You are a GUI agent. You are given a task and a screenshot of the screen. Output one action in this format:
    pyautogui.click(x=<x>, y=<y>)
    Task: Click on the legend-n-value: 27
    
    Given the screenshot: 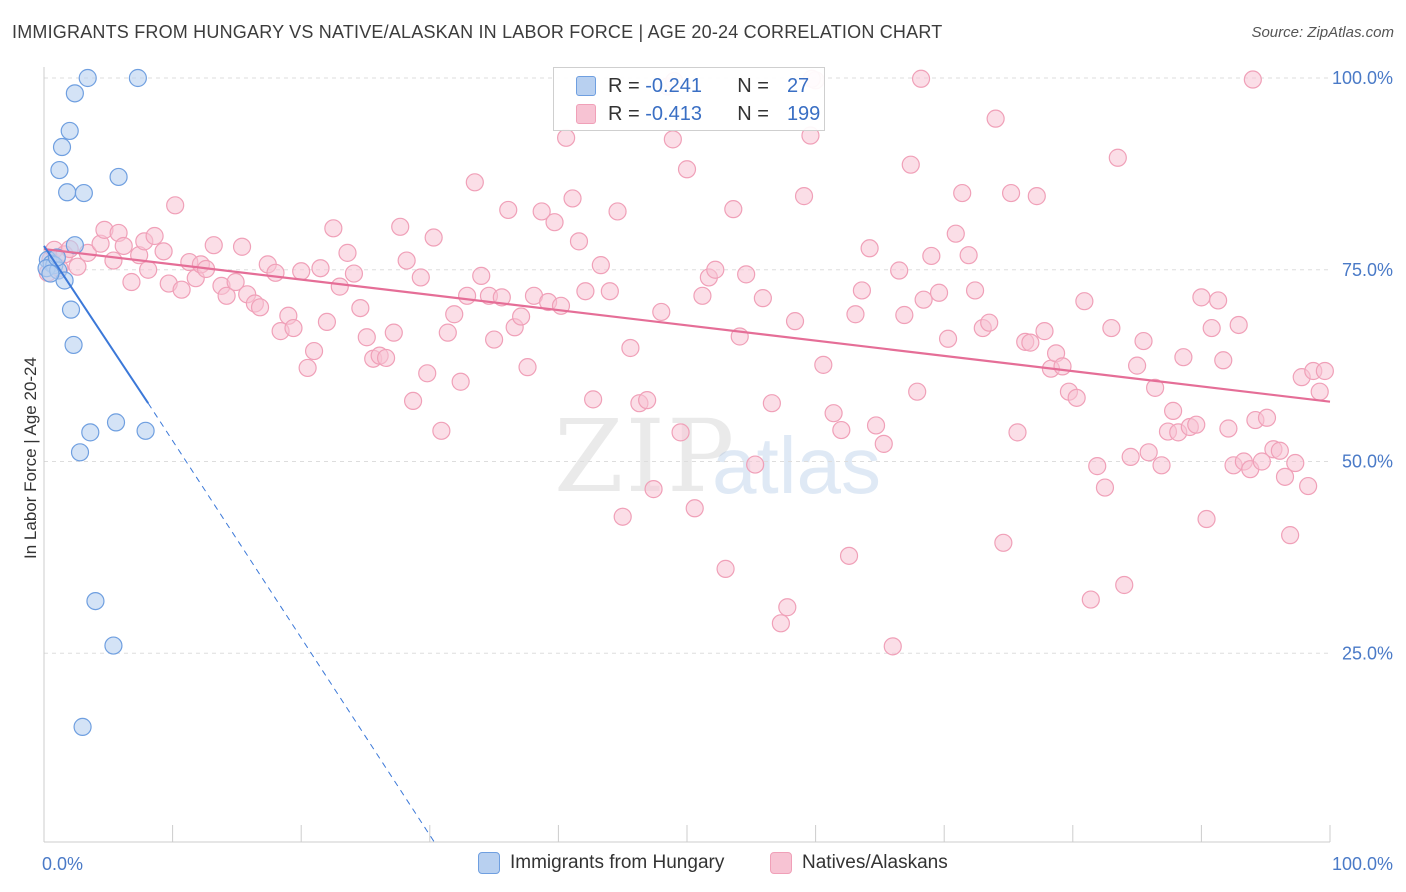 What is the action you would take?
    pyautogui.click(x=798, y=85)
    